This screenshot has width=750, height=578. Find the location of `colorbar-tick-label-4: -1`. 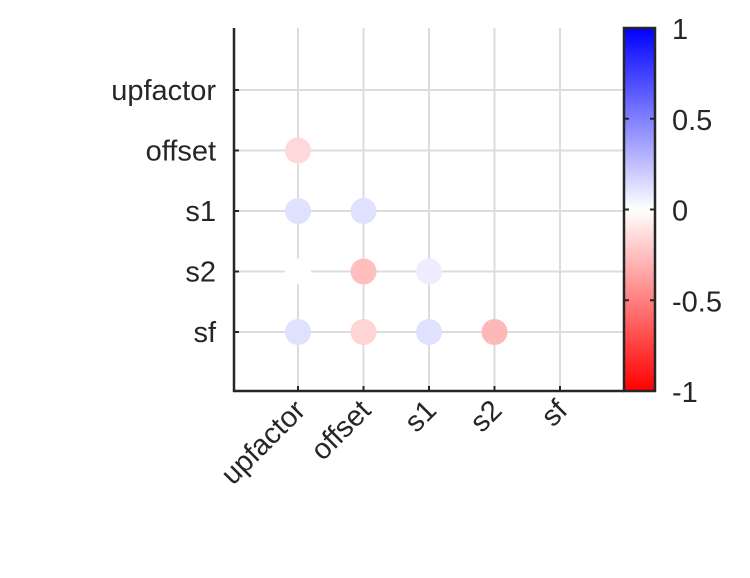

colorbar-tick-label-4: -1 is located at coordinates (685, 393).